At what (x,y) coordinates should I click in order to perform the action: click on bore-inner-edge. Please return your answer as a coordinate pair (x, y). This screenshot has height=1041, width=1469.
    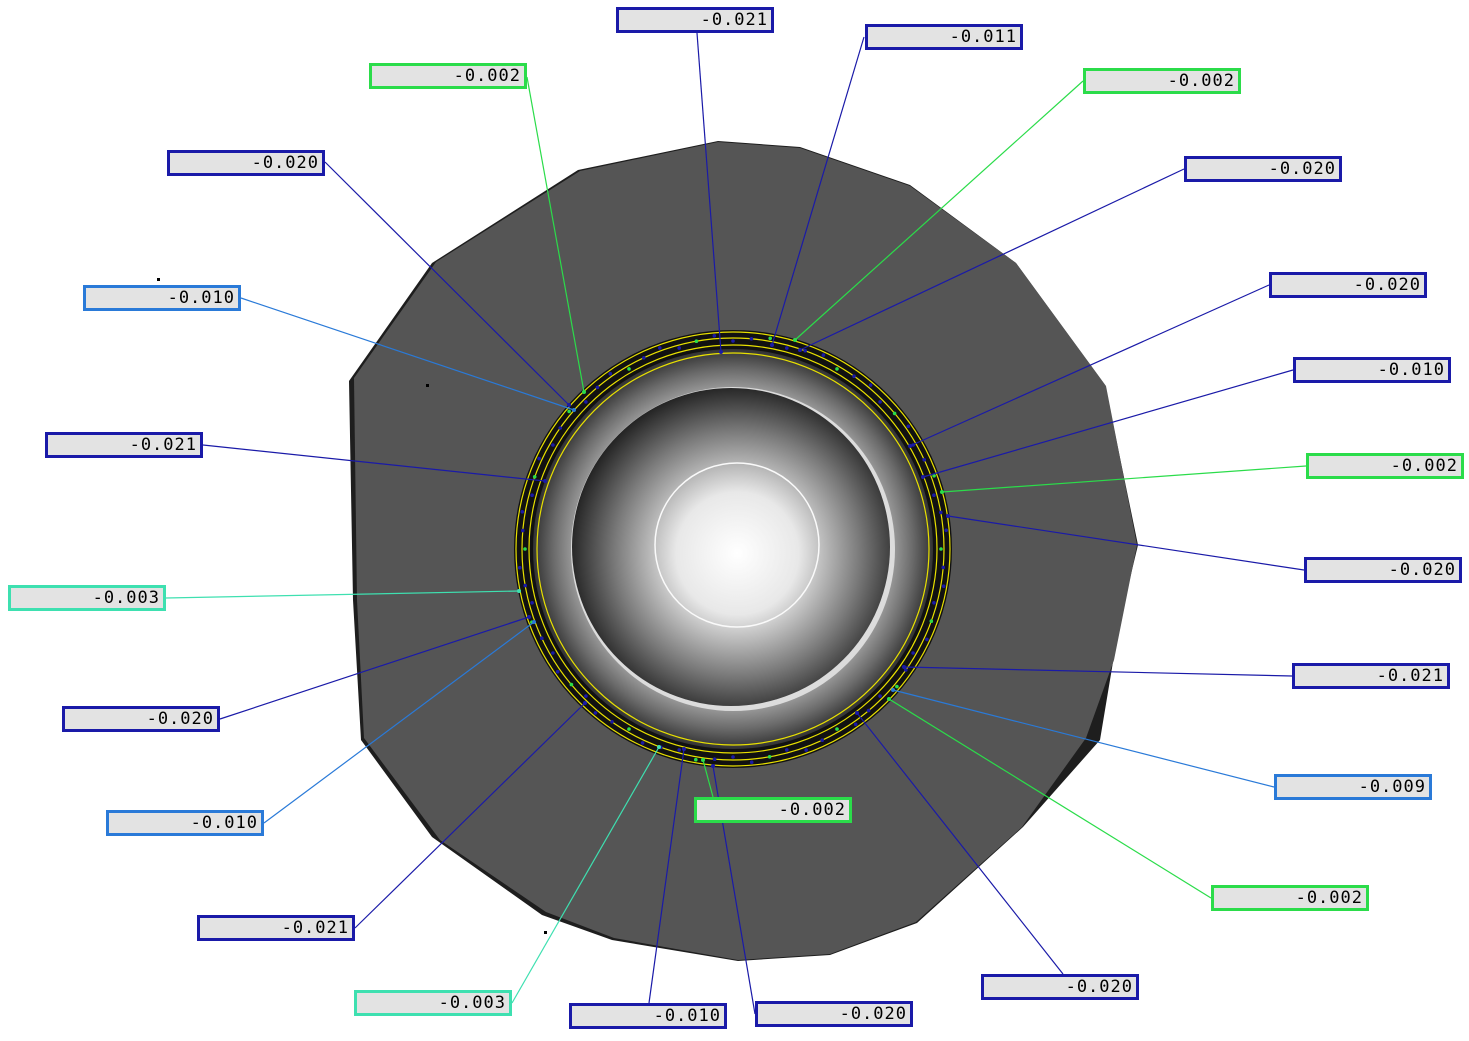
    Looking at the image, I should click on (737, 545).